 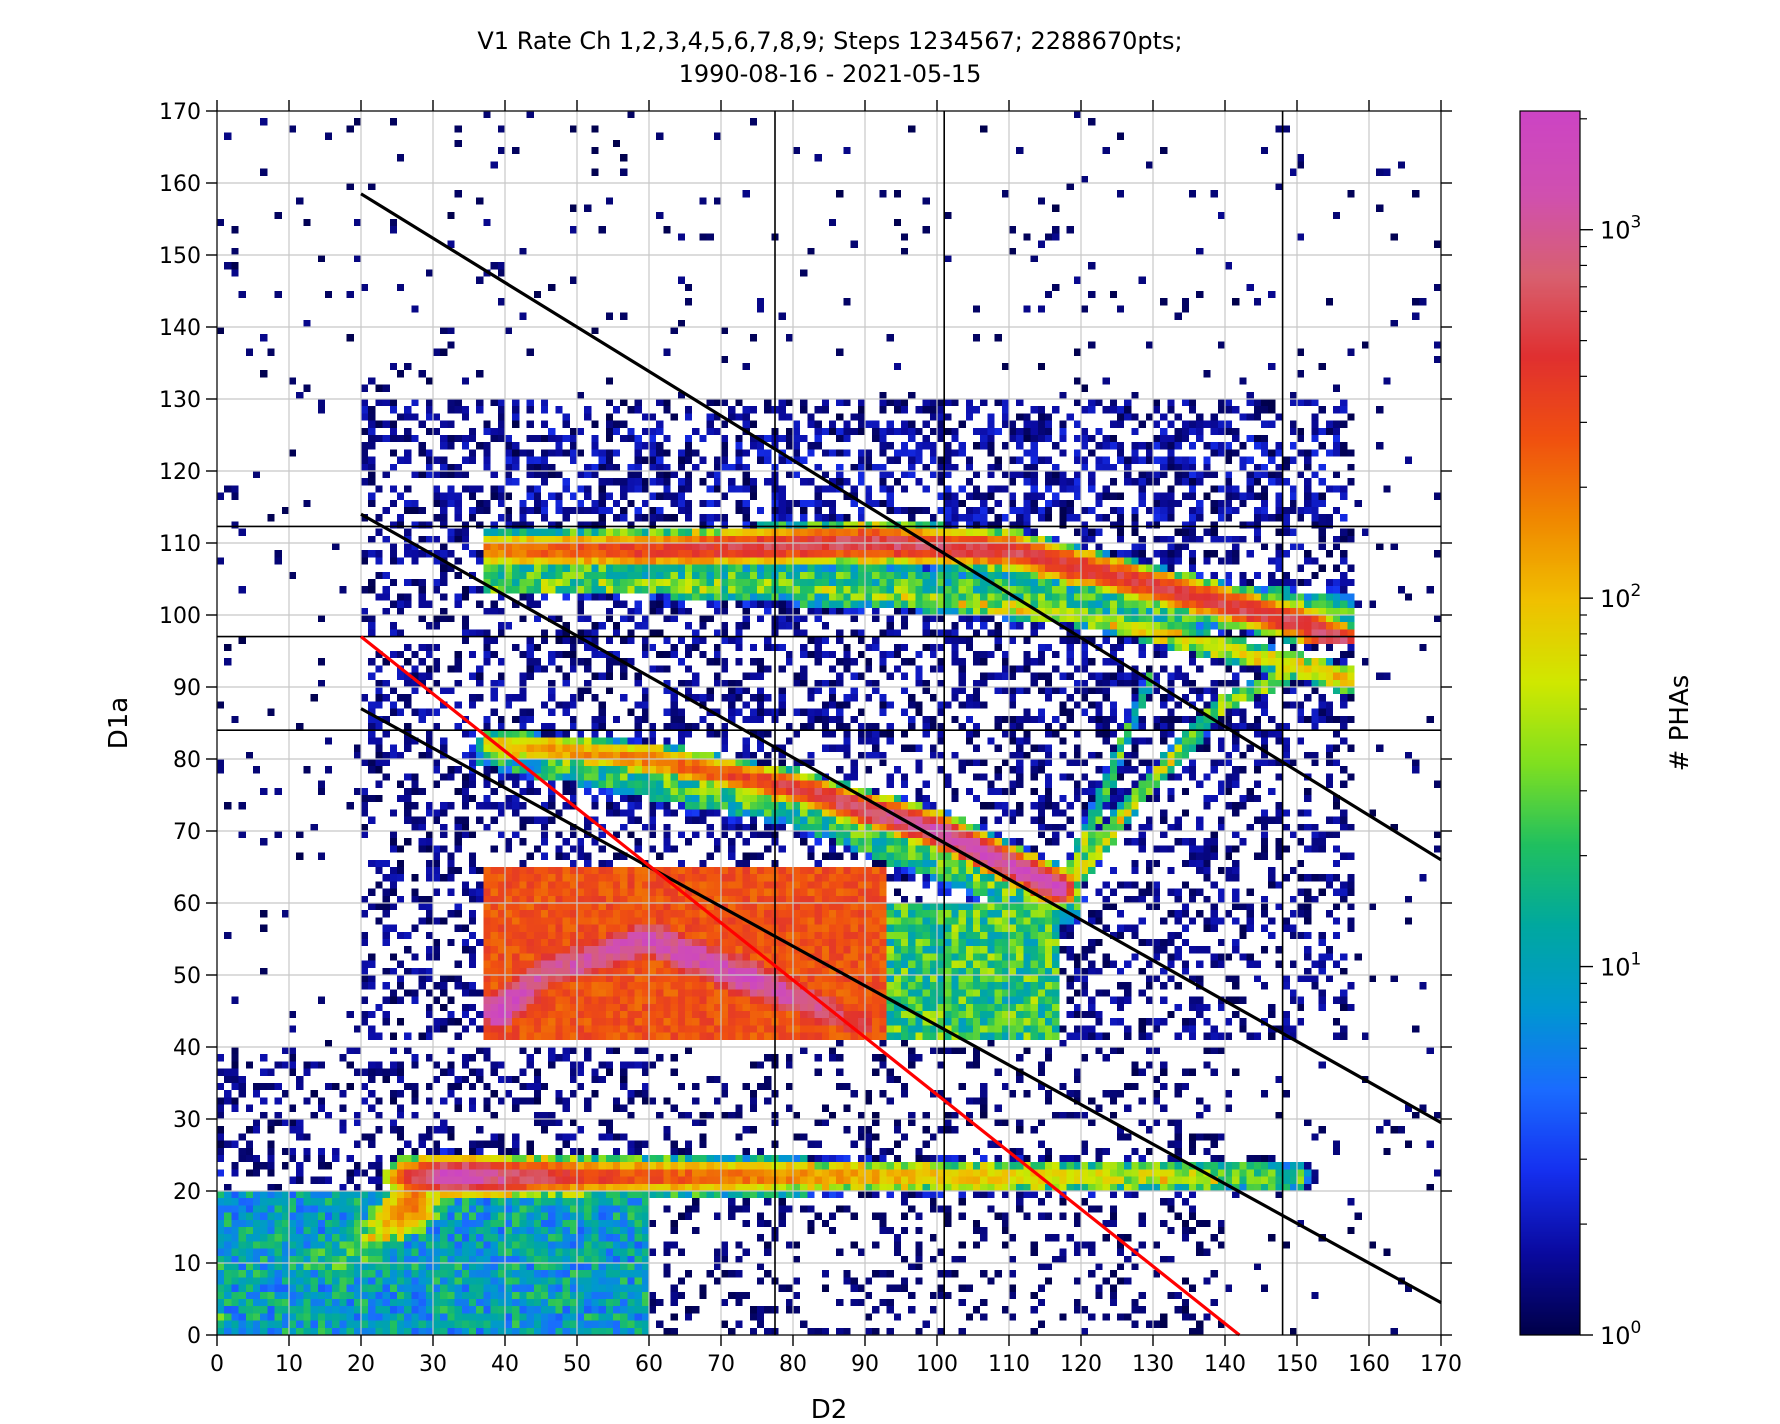 What do you see at coordinates (119, 723) in the screenshot?
I see `y-axis-label: D1a` at bounding box center [119, 723].